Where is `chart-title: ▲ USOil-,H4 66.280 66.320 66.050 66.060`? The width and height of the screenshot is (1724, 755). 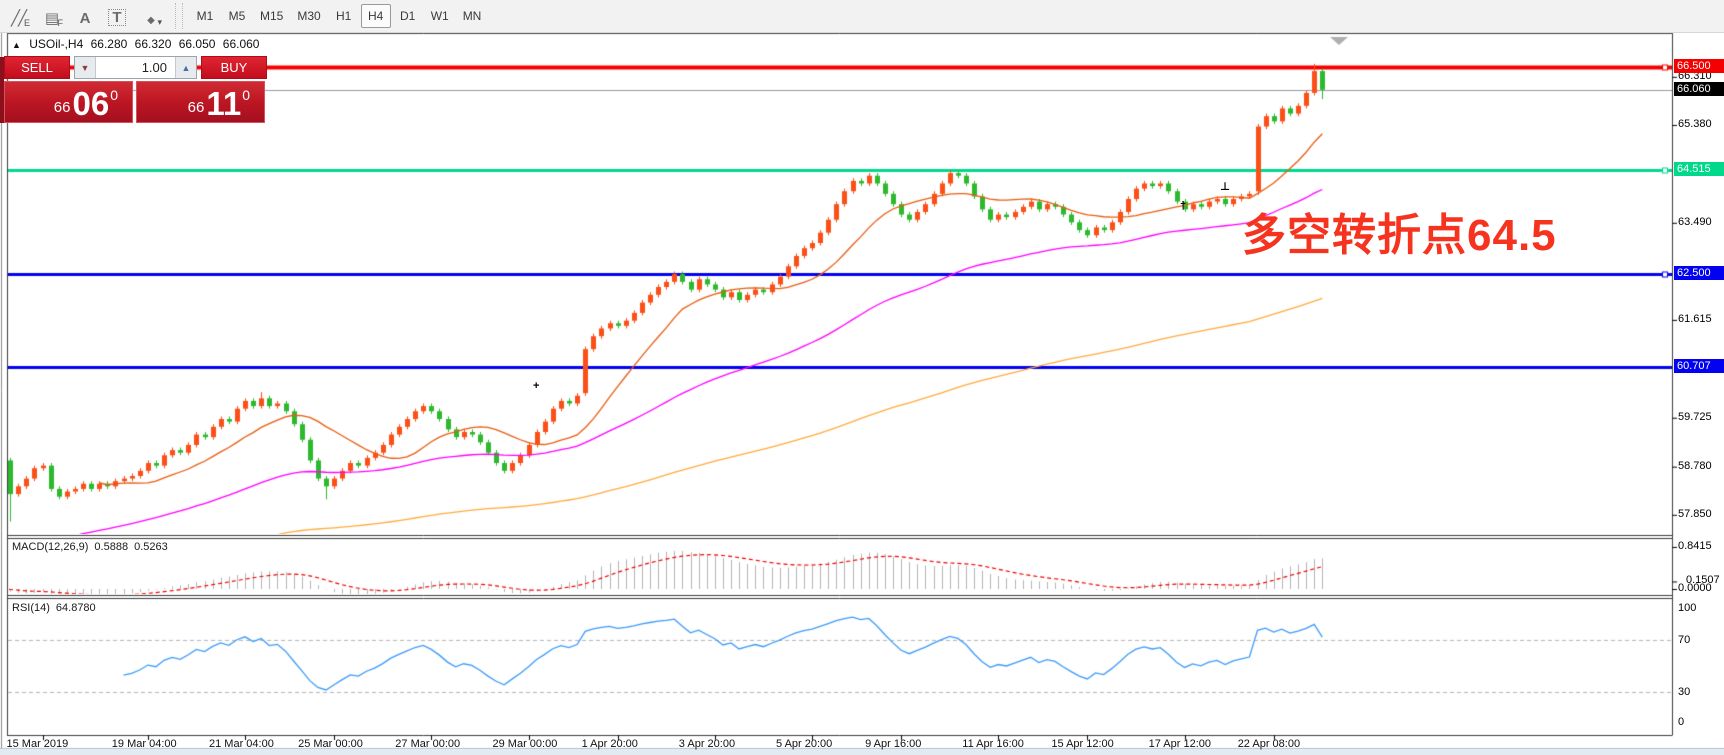
chart-title: ▲ USOil-,H4 66.280 66.320 66.050 66.060 is located at coordinates (137, 44).